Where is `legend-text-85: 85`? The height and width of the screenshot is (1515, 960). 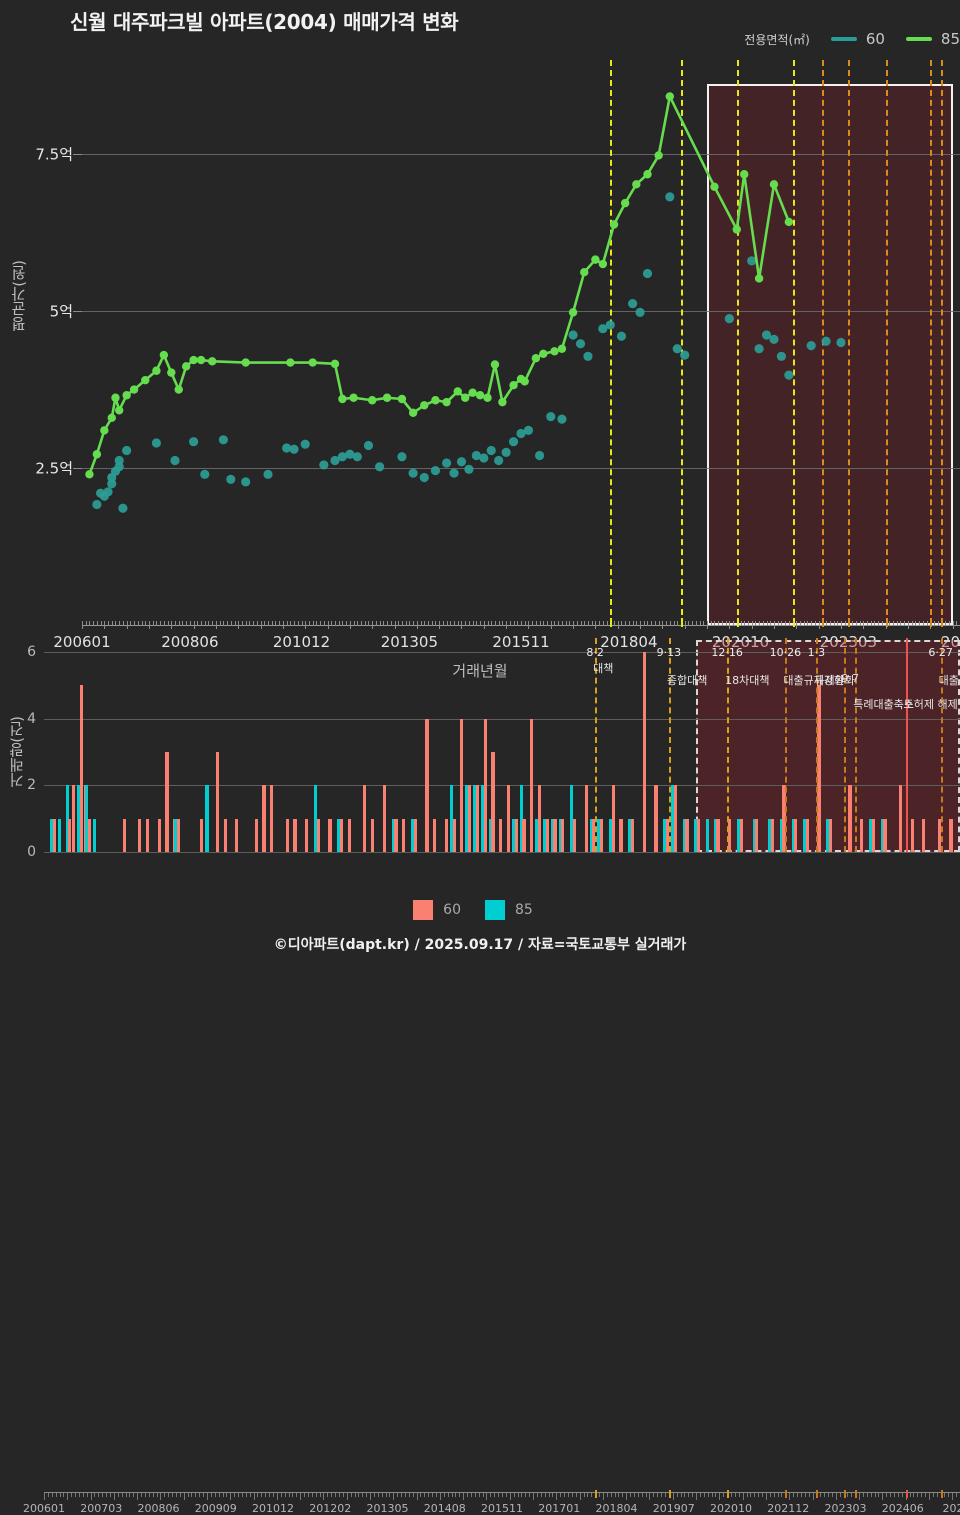
legend-text-85: 85 is located at coordinates (524, 910).